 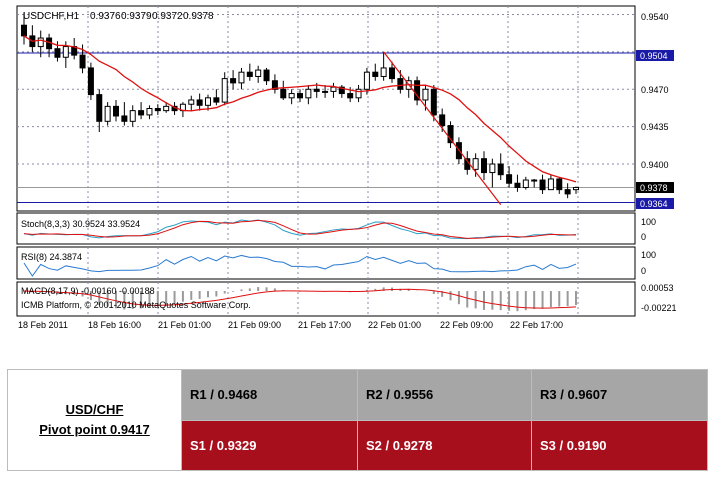 What do you see at coordinates (114, 325) in the screenshot?
I see `time-label-2: 18 Feb 16:00` at bounding box center [114, 325].